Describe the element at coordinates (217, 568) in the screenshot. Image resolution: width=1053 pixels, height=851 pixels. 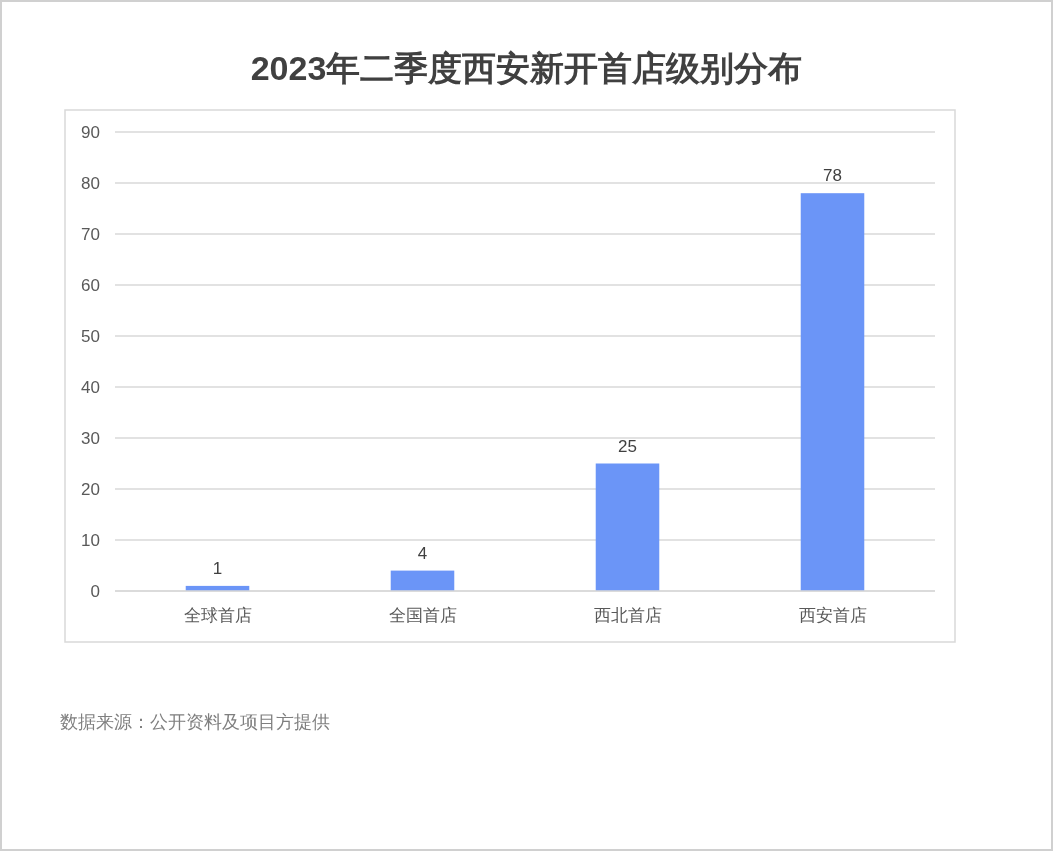
I see `data-label: 1` at that location.